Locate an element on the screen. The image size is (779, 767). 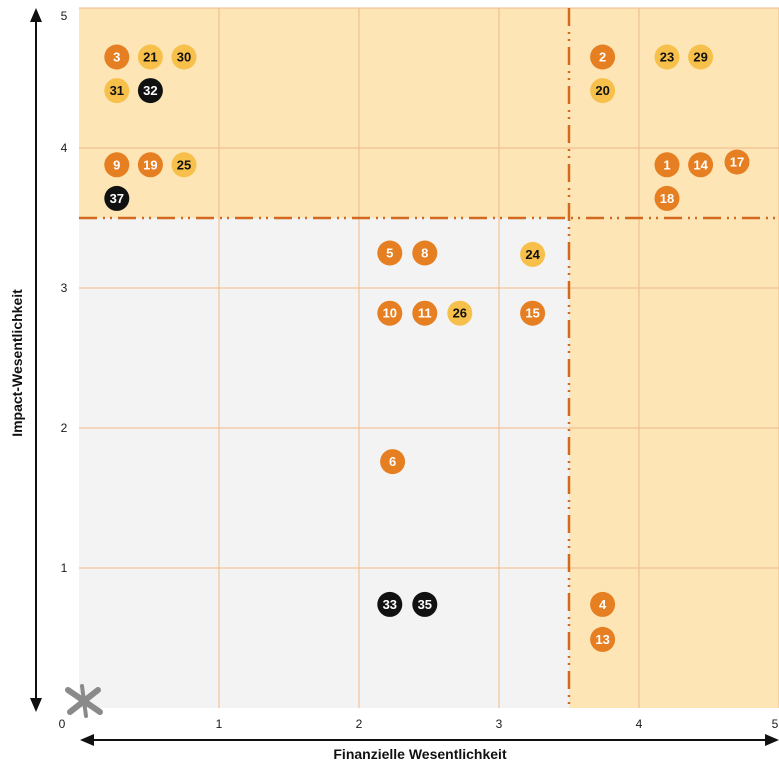
data-point-label: 29 is located at coordinates (700, 57).